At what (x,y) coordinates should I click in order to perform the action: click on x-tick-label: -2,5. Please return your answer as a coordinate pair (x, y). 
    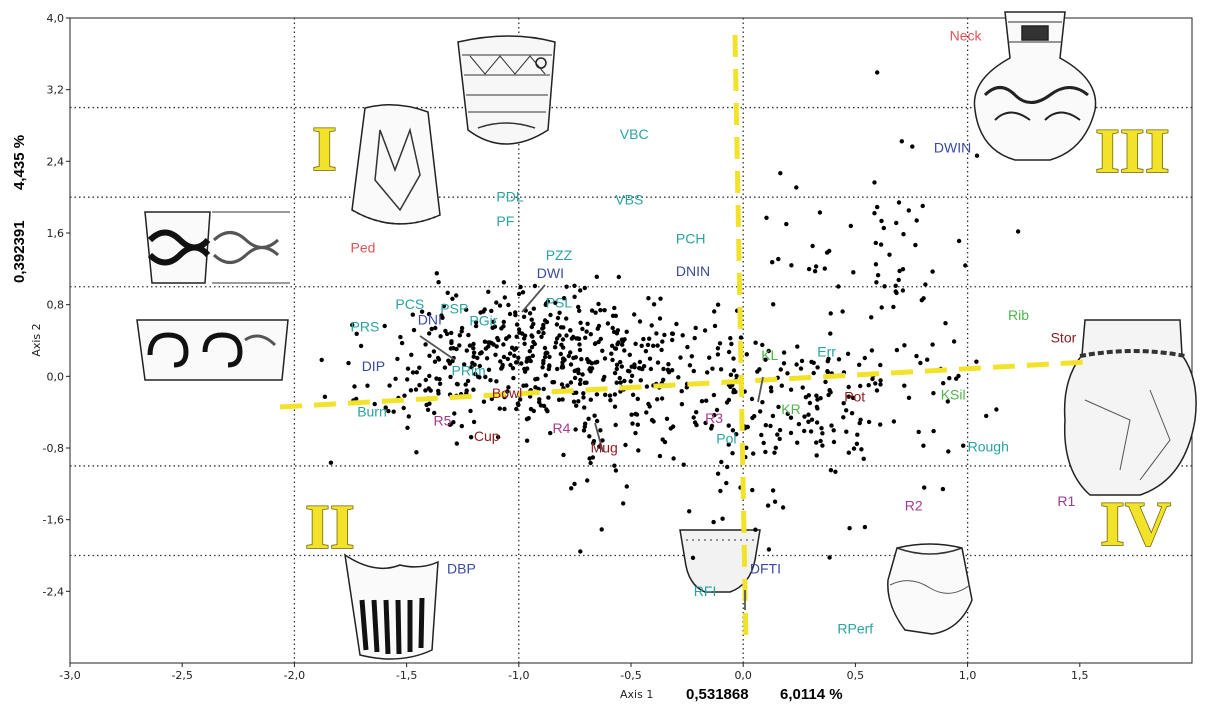
    Looking at the image, I should click on (181, 675).